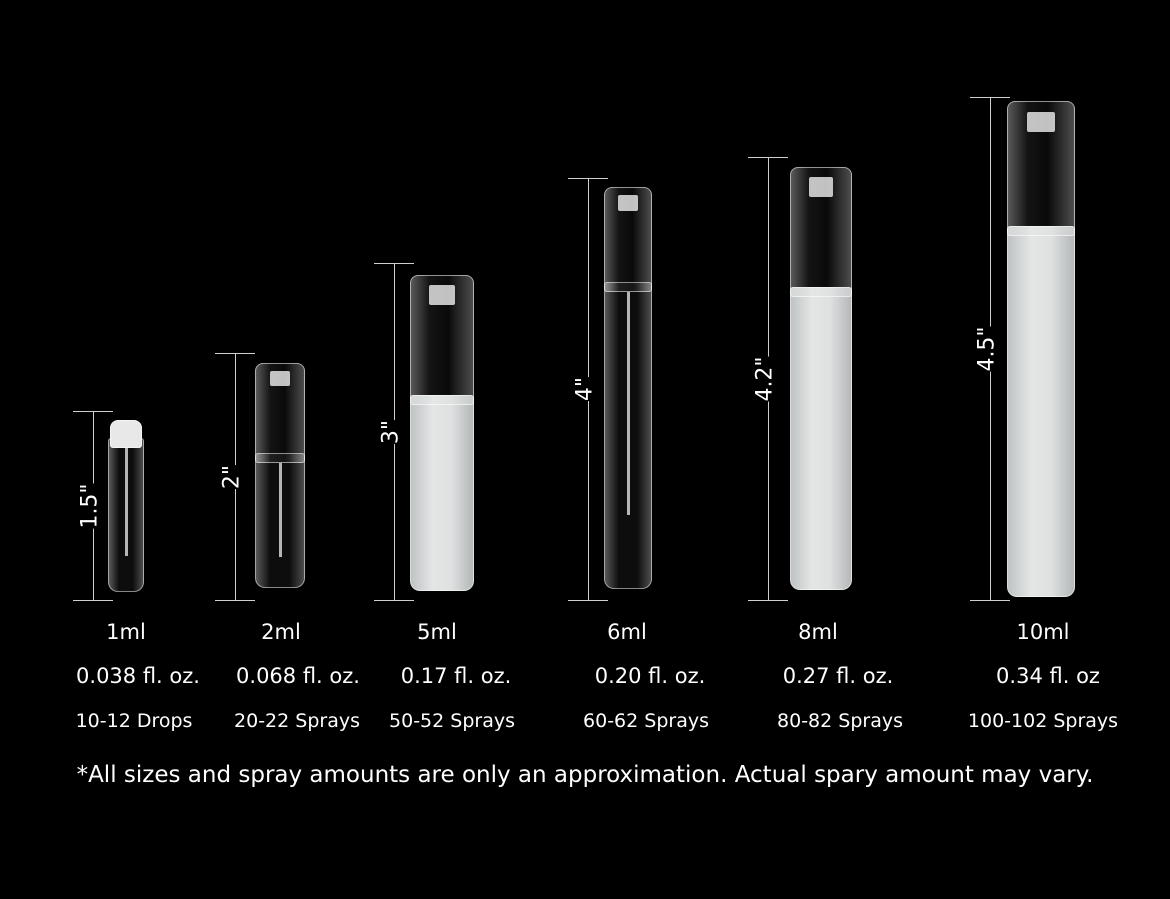  Describe the element at coordinates (134, 721) in the screenshot. I see `spray-count-label: 10-12 Drops` at that location.